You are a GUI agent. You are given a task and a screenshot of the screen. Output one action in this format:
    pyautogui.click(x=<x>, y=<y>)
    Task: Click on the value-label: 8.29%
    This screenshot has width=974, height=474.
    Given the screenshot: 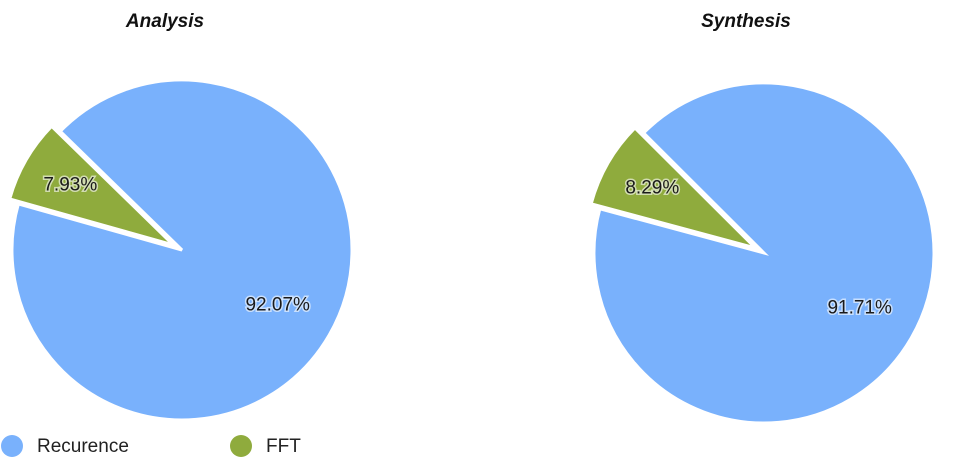 What is the action you would take?
    pyautogui.click(x=652, y=188)
    